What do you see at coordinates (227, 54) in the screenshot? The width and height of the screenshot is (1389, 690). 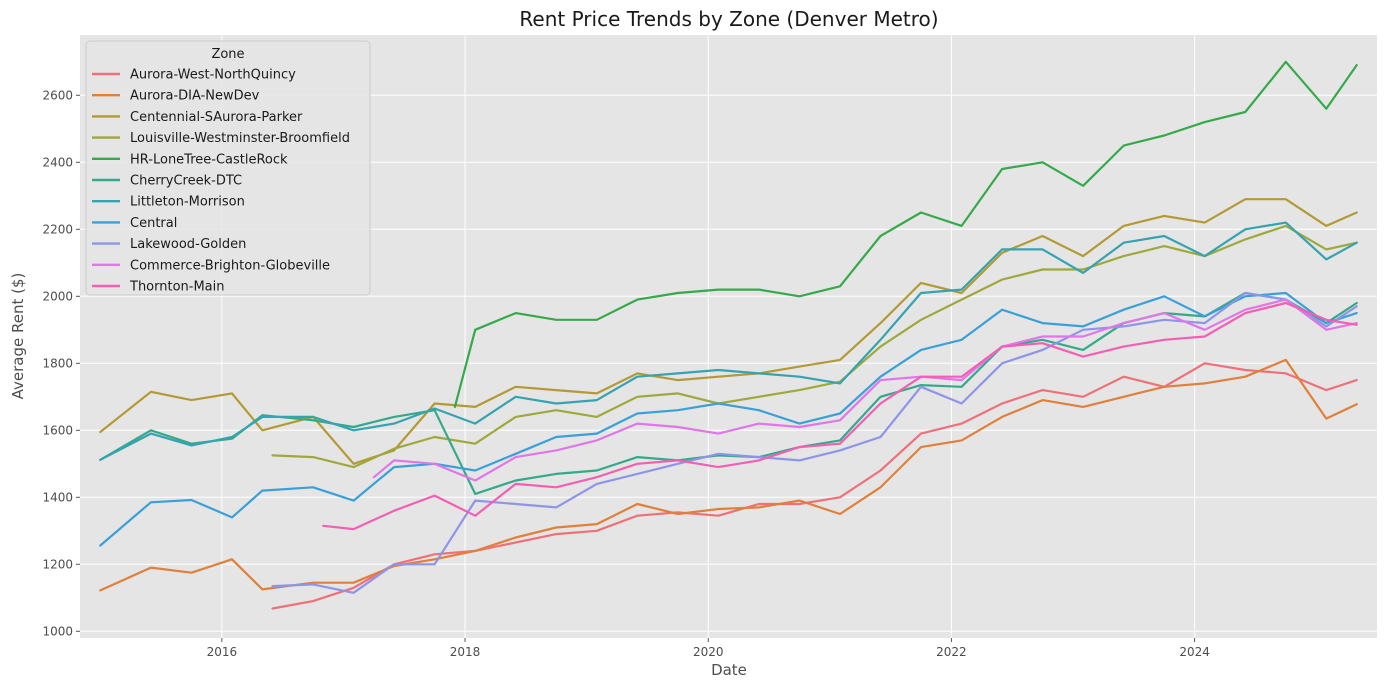 I see `legend-title: Zone` at bounding box center [227, 54].